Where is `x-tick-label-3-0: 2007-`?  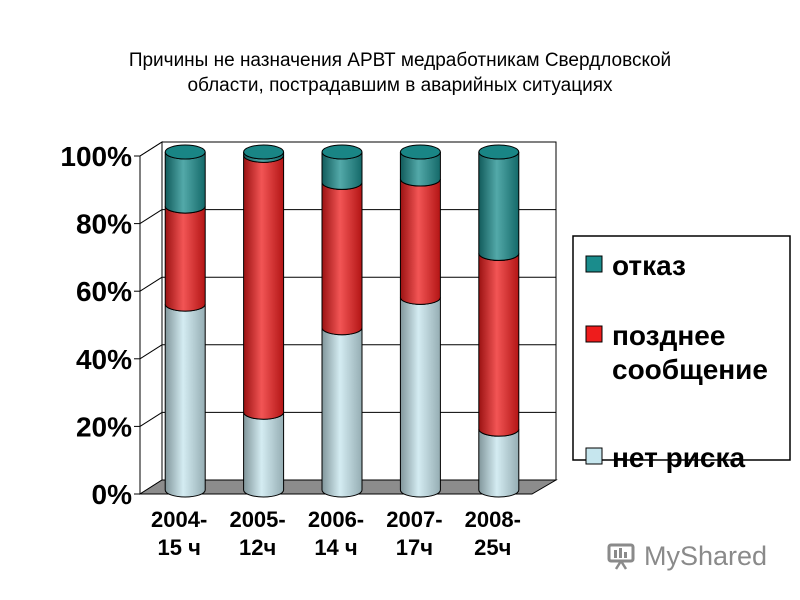
x-tick-label-3-0: 2007- is located at coordinates (414, 519).